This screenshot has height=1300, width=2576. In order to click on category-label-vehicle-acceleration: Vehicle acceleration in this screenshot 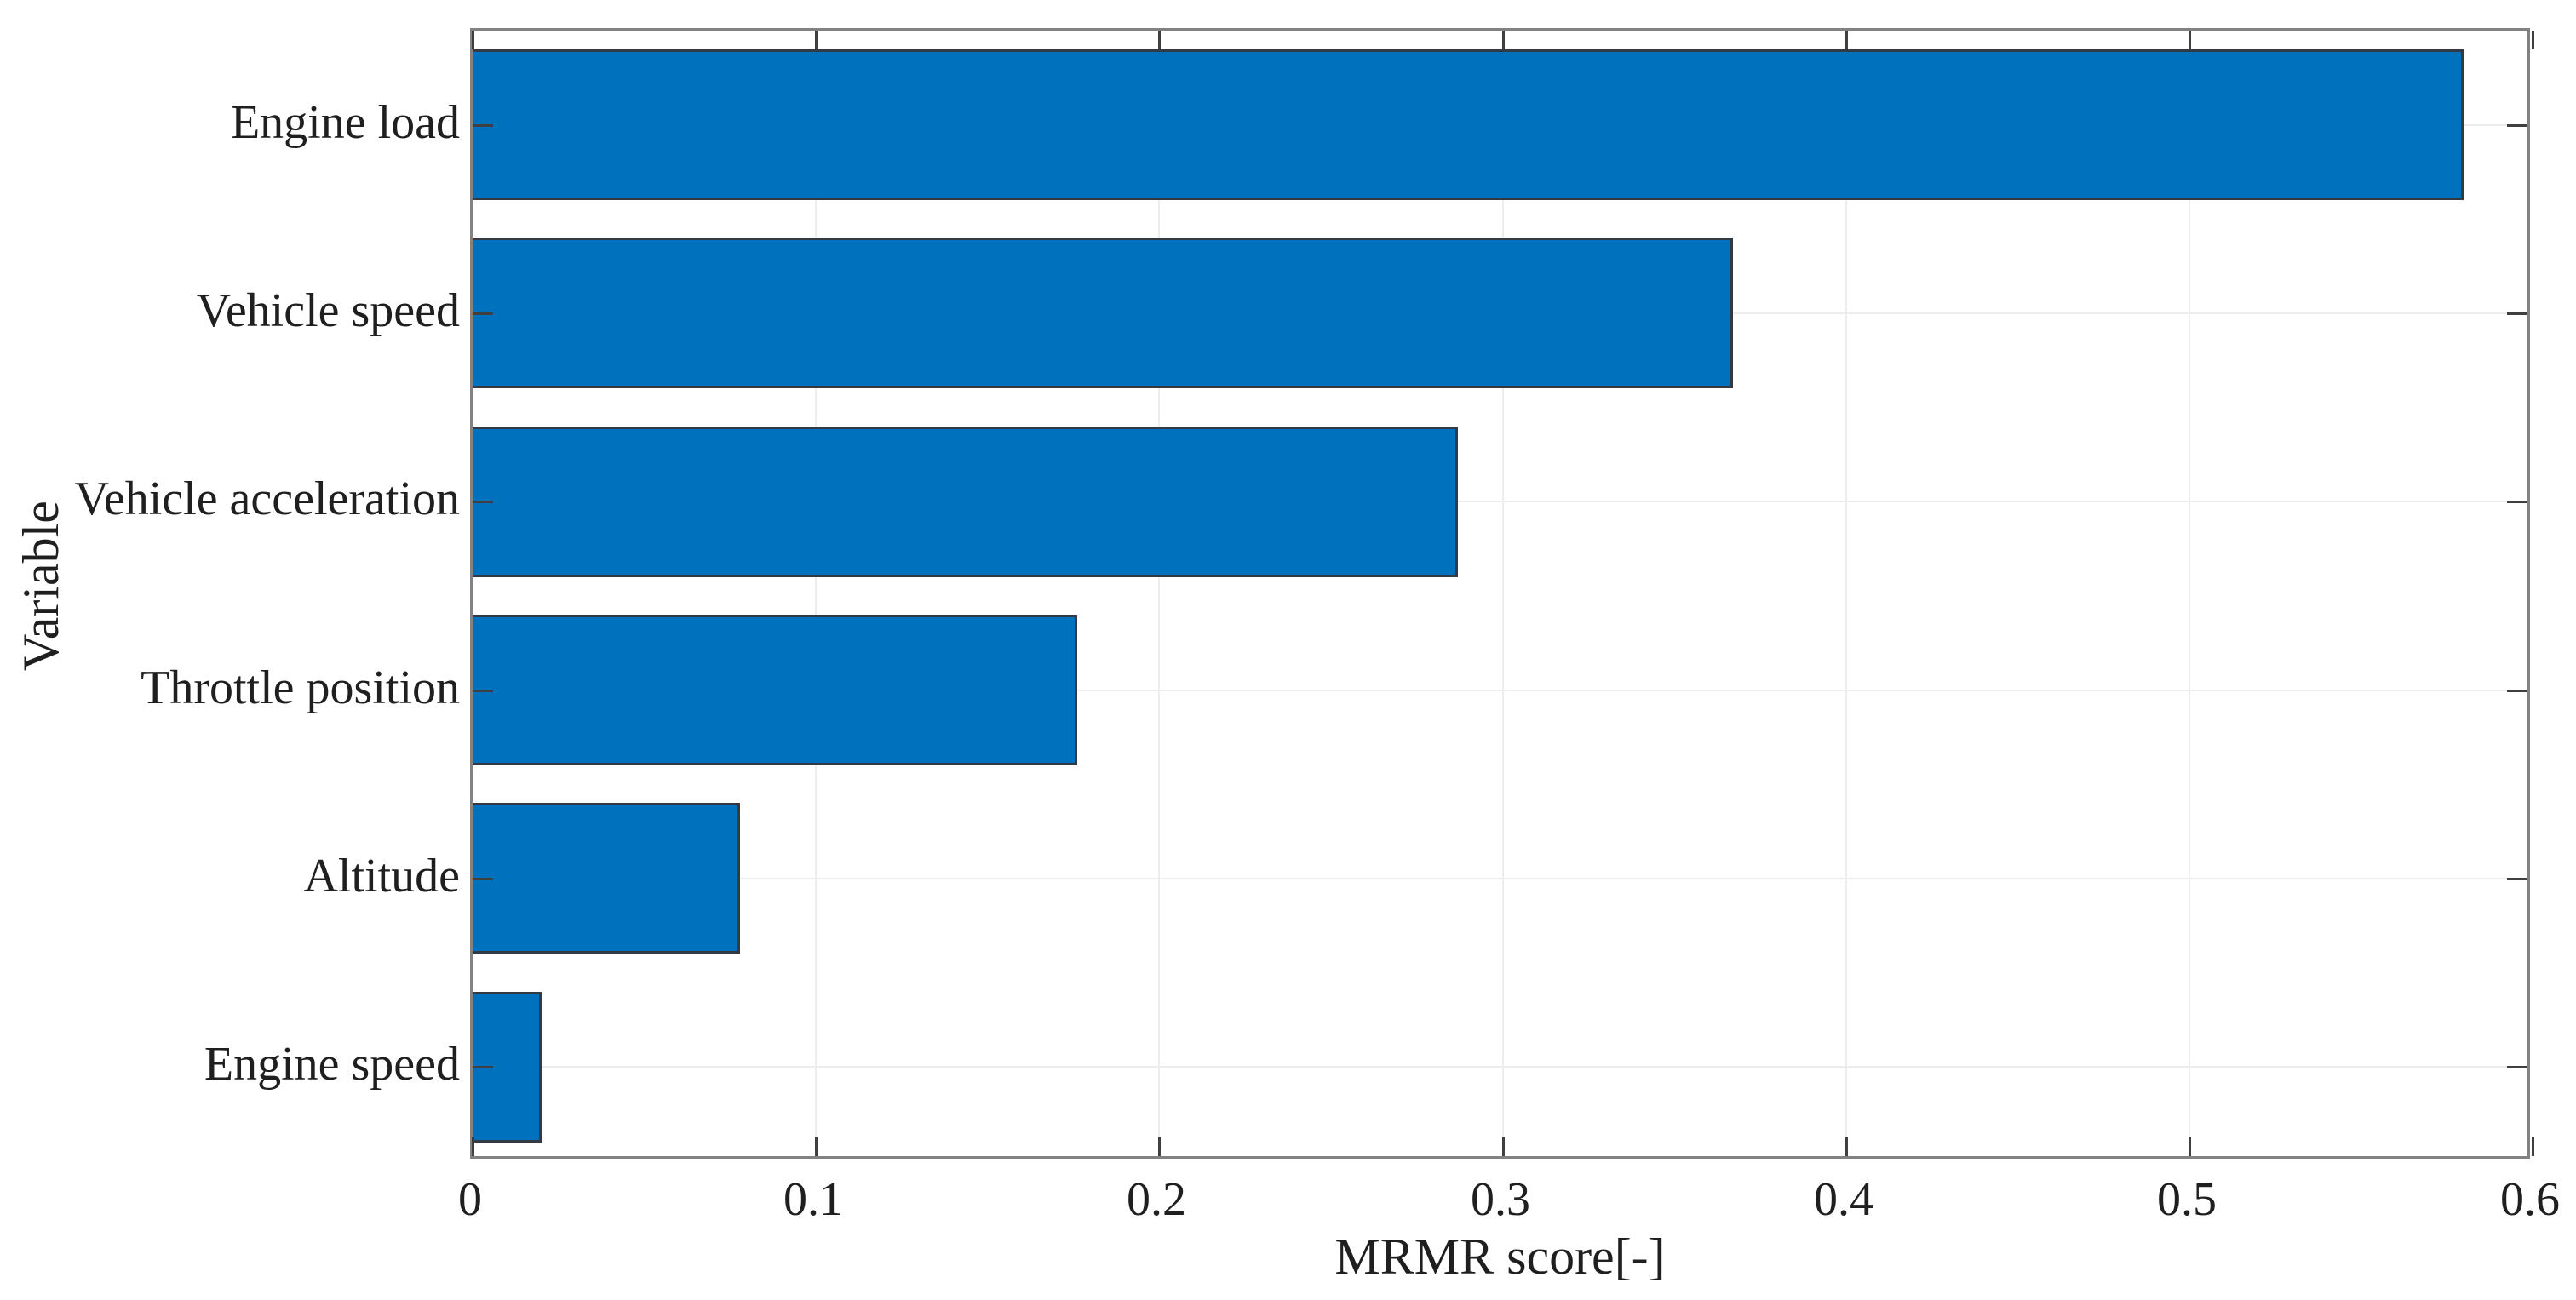, I will do `click(267, 498)`.